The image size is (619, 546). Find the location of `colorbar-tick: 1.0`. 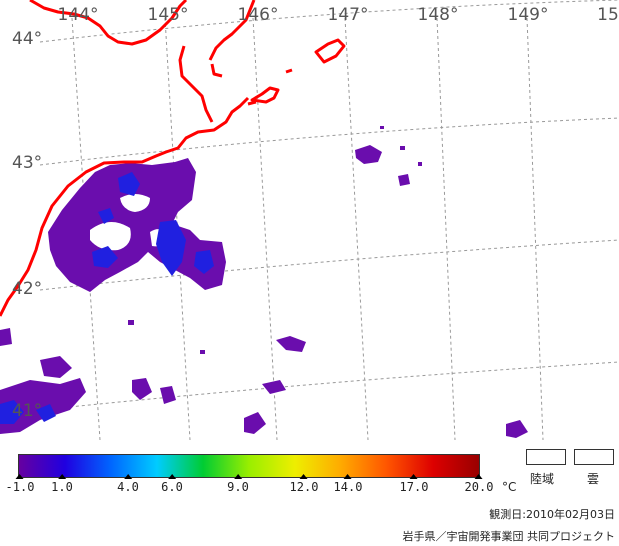

colorbar-tick: 1.0 is located at coordinates (62, 485).